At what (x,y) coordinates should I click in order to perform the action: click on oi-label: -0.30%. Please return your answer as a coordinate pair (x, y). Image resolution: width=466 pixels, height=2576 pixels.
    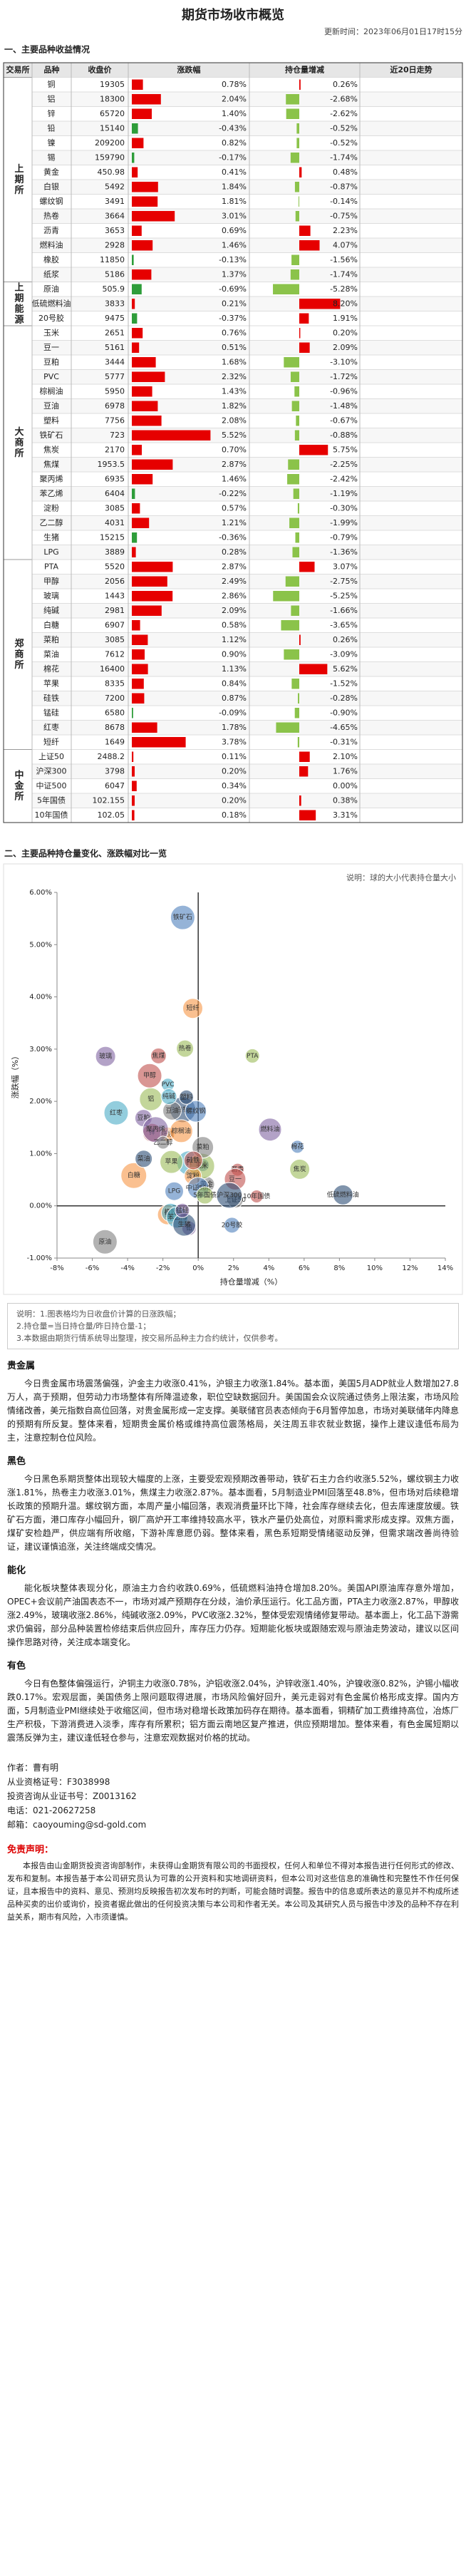
    Looking at the image, I should click on (344, 507).